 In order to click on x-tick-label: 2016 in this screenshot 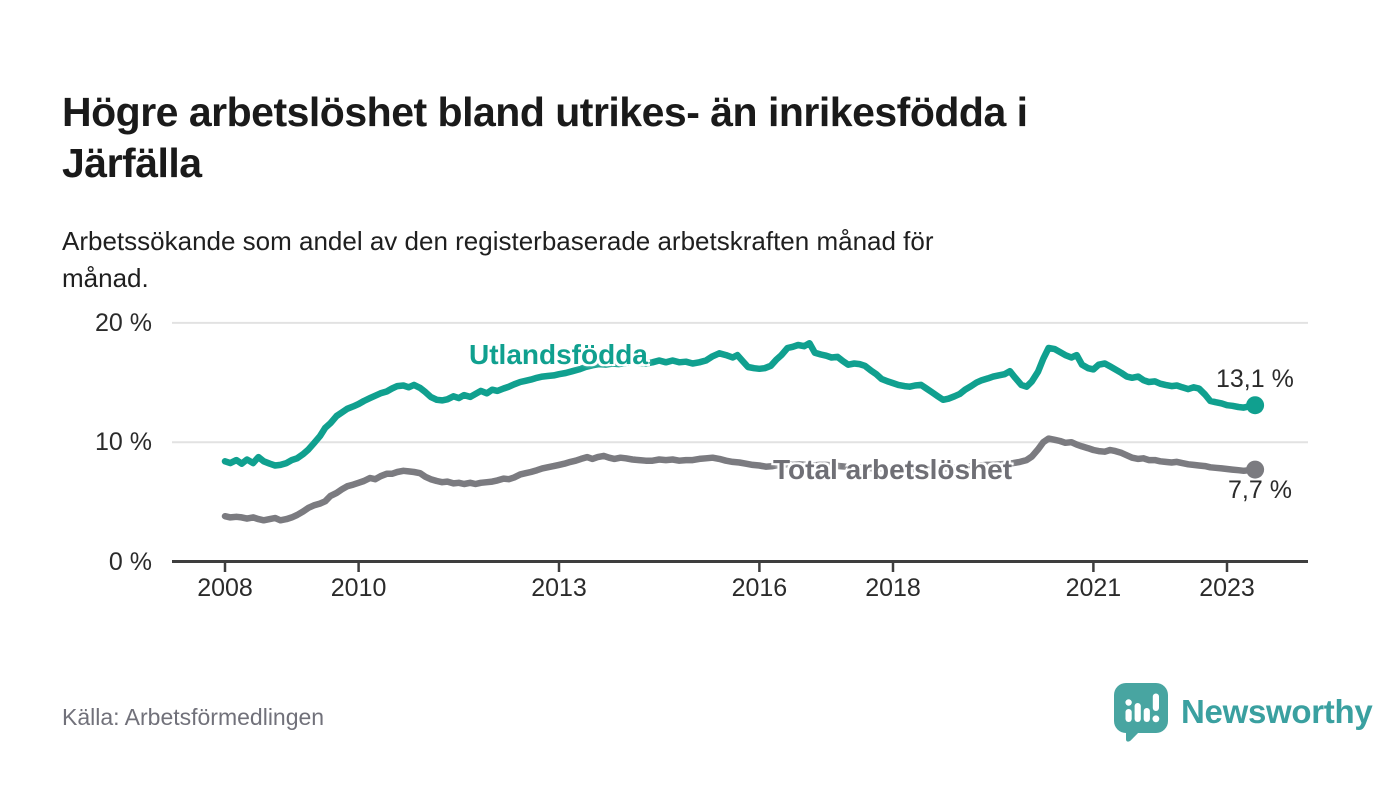, I will do `click(759, 588)`.